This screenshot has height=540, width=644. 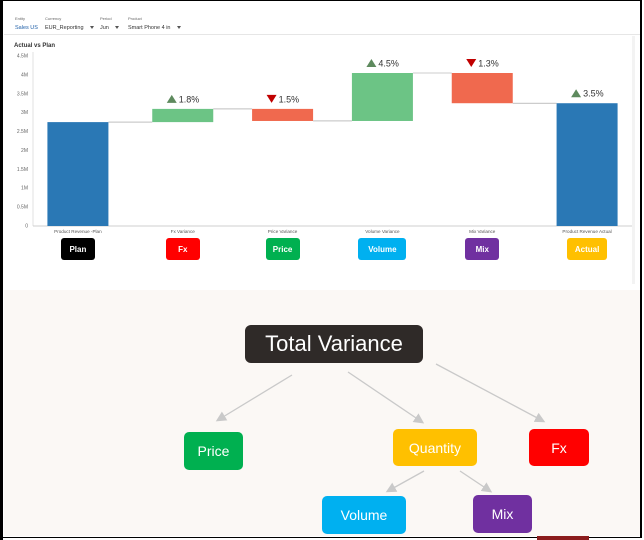 I want to click on partial-node-edge, so click(x=563, y=538).